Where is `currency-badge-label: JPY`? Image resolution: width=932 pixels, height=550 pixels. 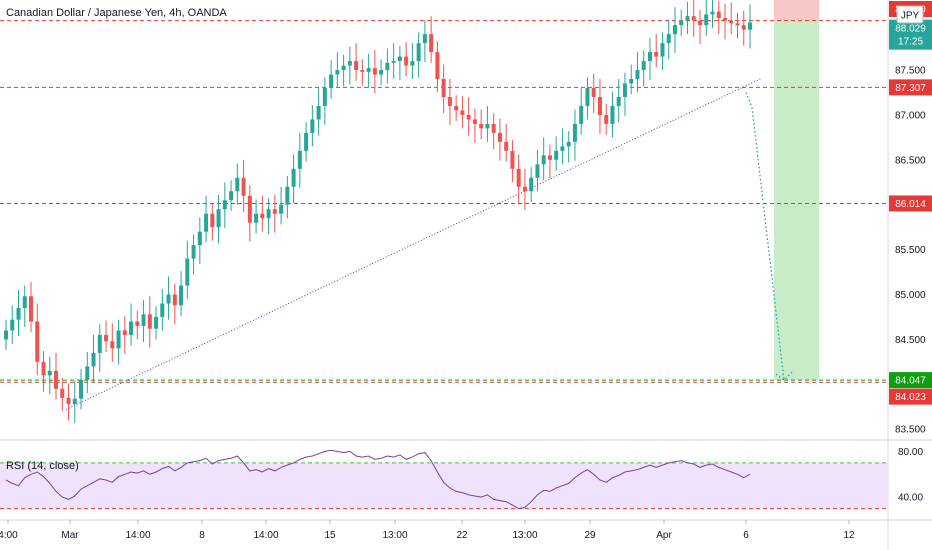 currency-badge-label: JPY is located at coordinates (910, 16).